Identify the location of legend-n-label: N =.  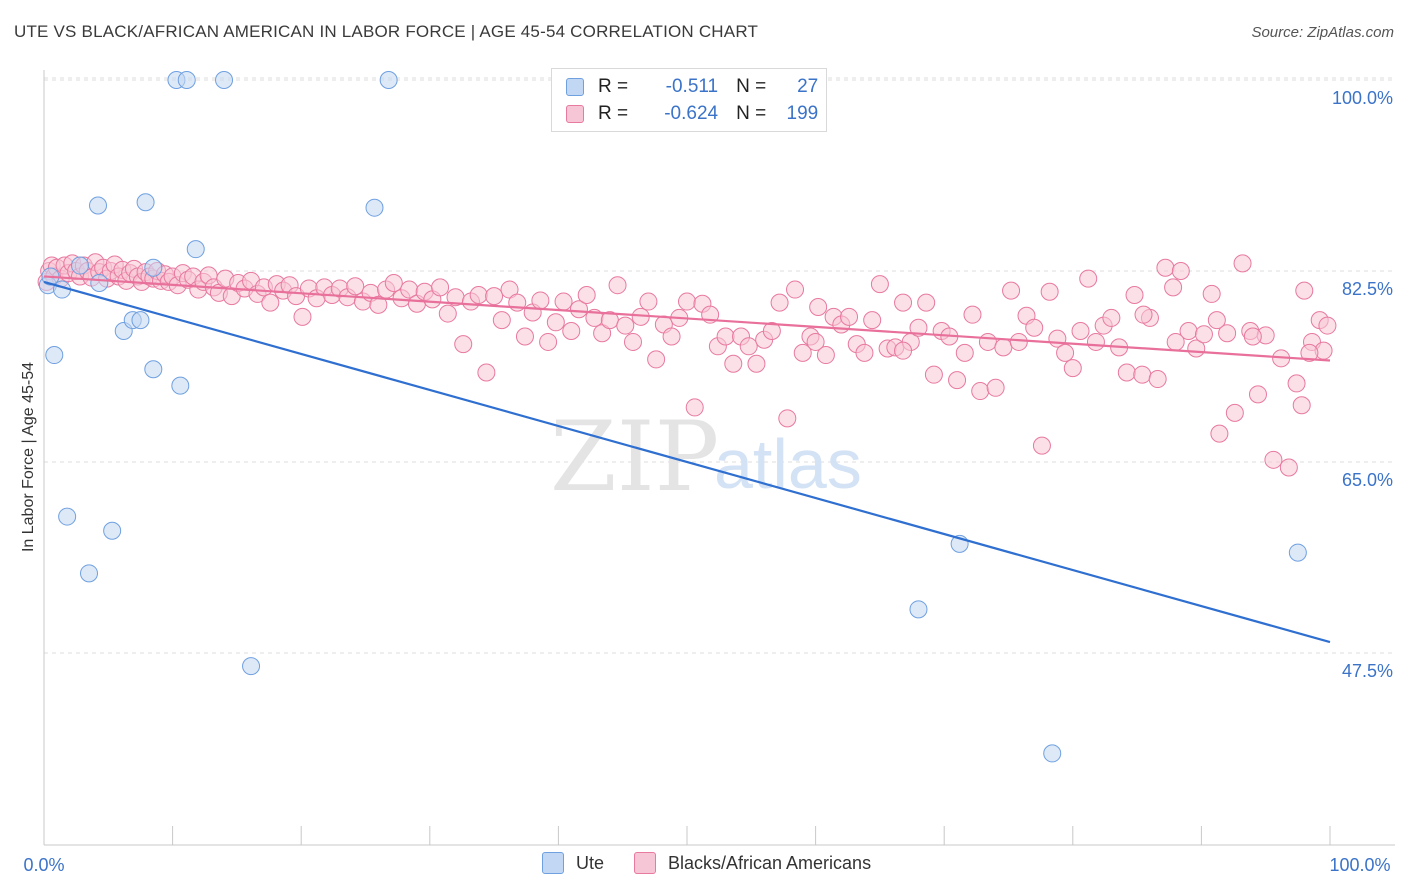
(751, 86).